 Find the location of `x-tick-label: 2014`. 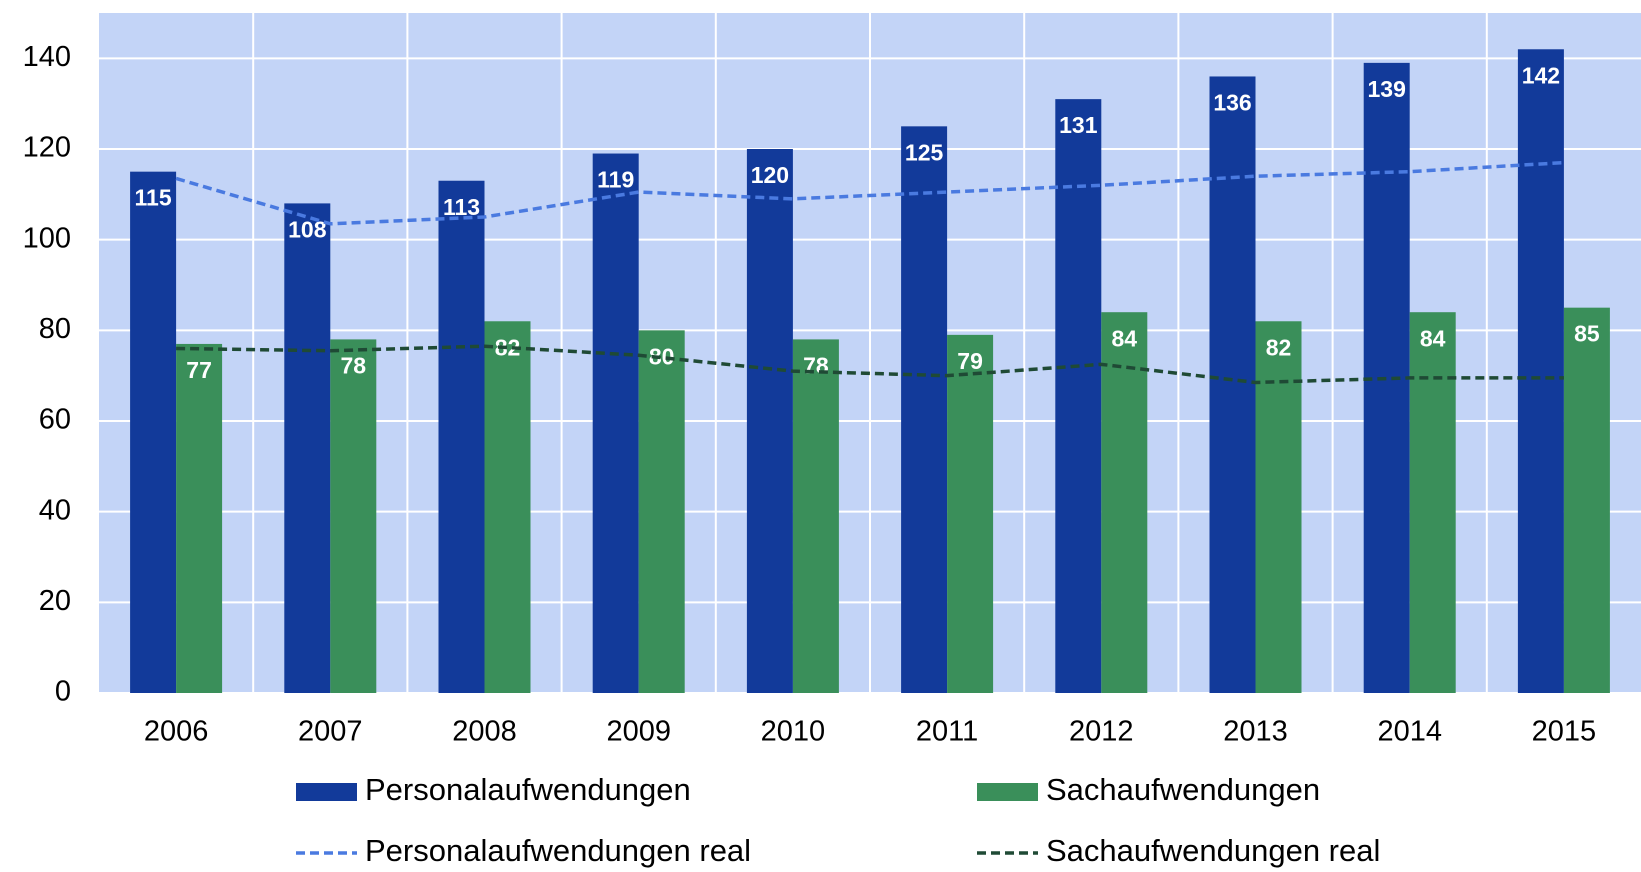

x-tick-label: 2014 is located at coordinates (1409, 732).